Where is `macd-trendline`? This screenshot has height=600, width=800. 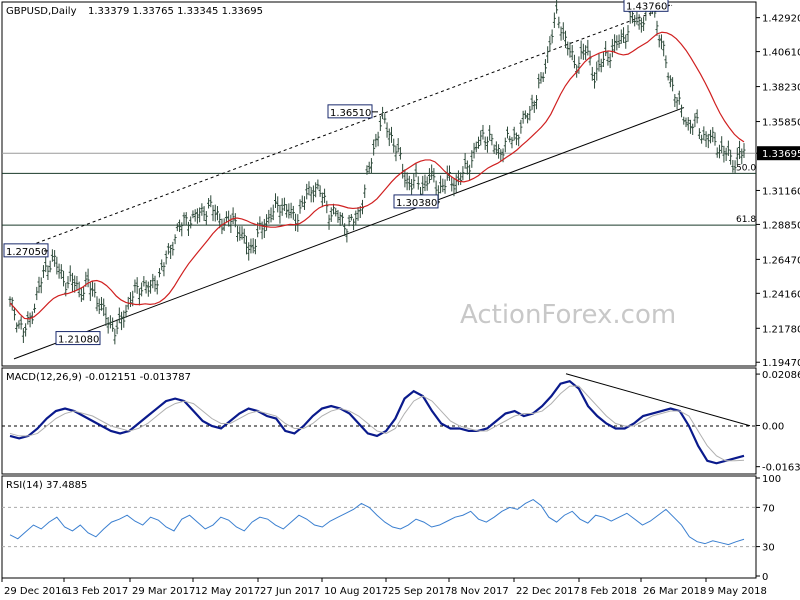
macd-trendline is located at coordinates (658, 400).